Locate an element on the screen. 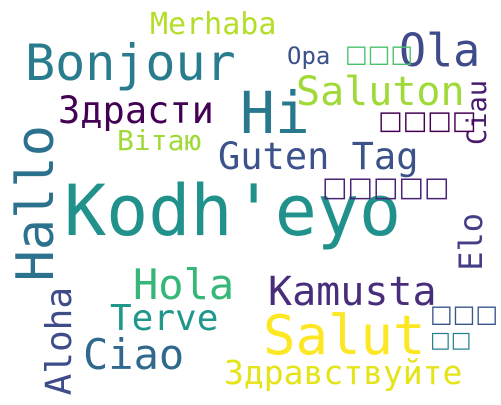 This screenshot has width=501, height=405. word-merhaba: Merhaba is located at coordinates (213, 24).